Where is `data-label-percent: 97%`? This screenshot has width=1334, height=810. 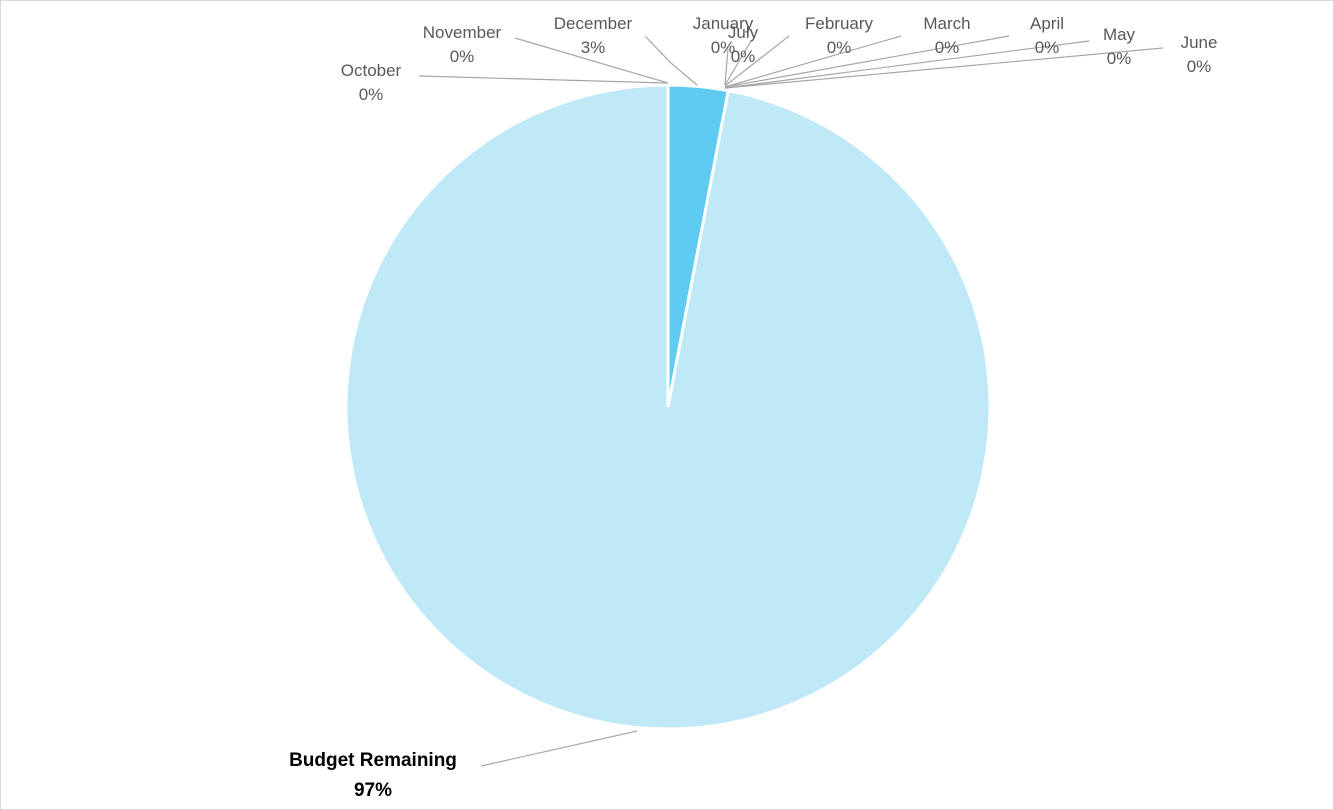
data-label-percent: 97% is located at coordinates (373, 790).